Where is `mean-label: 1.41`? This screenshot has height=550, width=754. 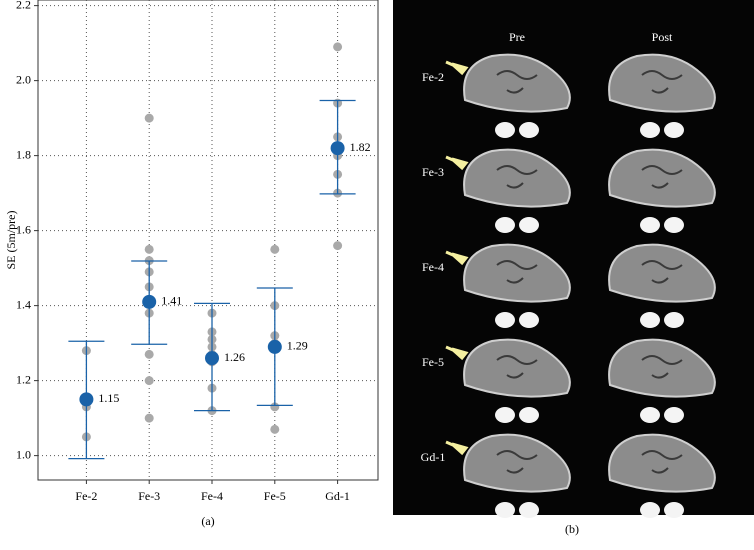
mean-label: 1.41 is located at coordinates (171, 301).